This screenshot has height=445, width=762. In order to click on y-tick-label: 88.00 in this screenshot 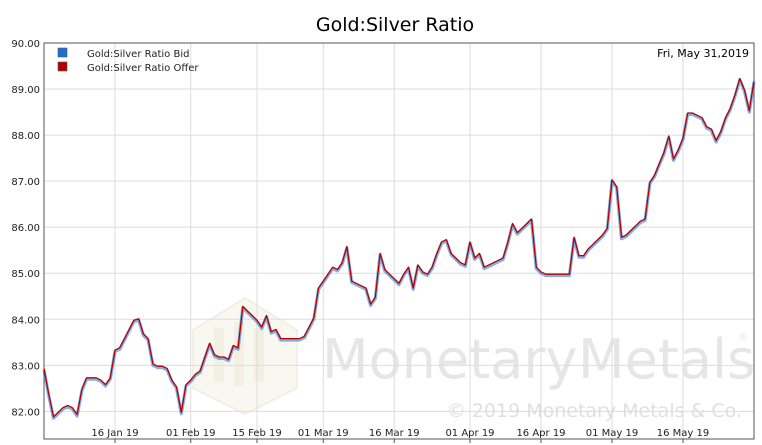, I will do `click(25, 136)`.